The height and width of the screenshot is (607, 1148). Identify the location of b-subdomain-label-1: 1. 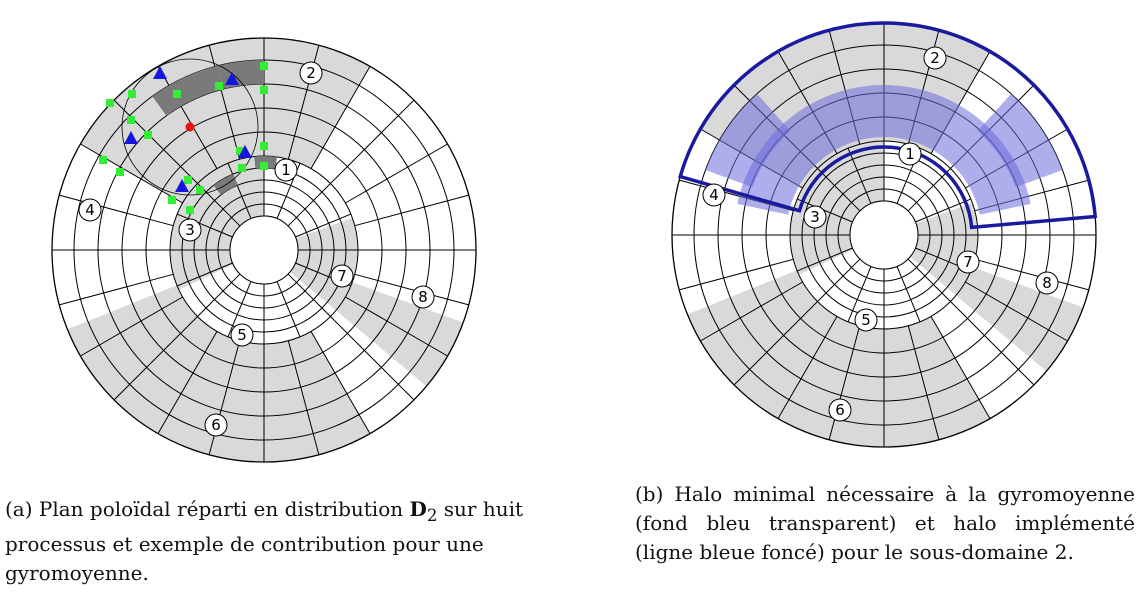
(910, 154).